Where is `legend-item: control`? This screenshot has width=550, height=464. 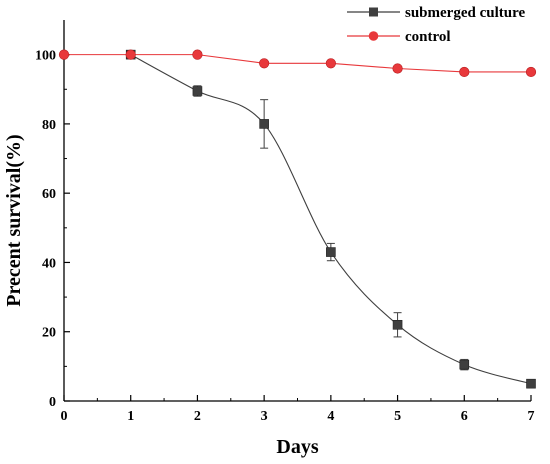
legend-item: control is located at coordinates (399, 37).